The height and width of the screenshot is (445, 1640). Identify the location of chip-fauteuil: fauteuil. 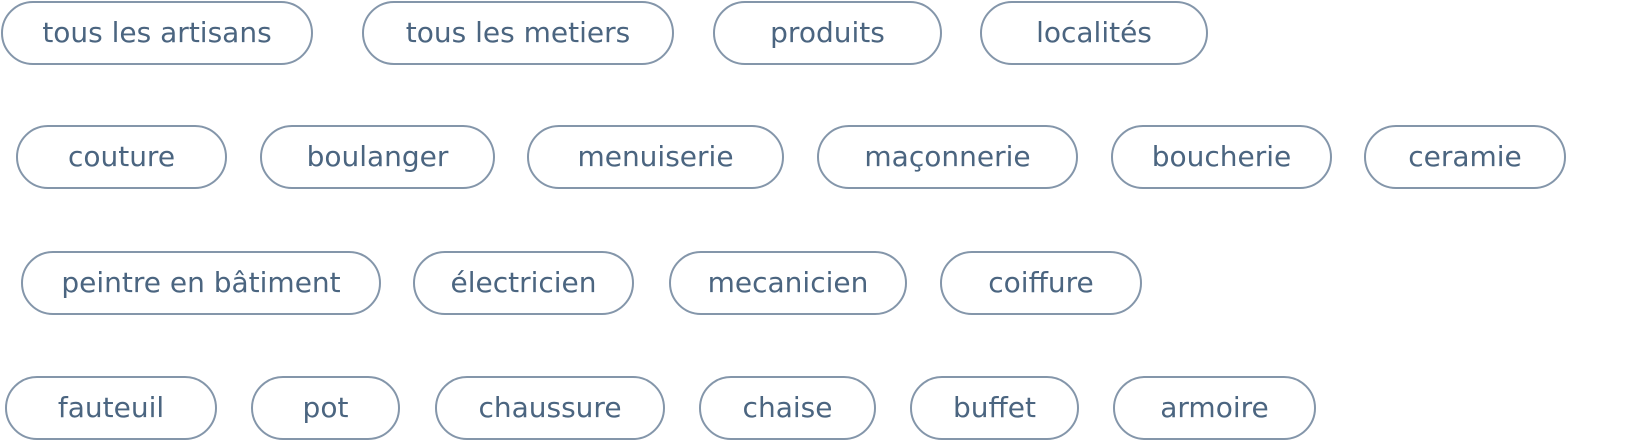
(111, 408).